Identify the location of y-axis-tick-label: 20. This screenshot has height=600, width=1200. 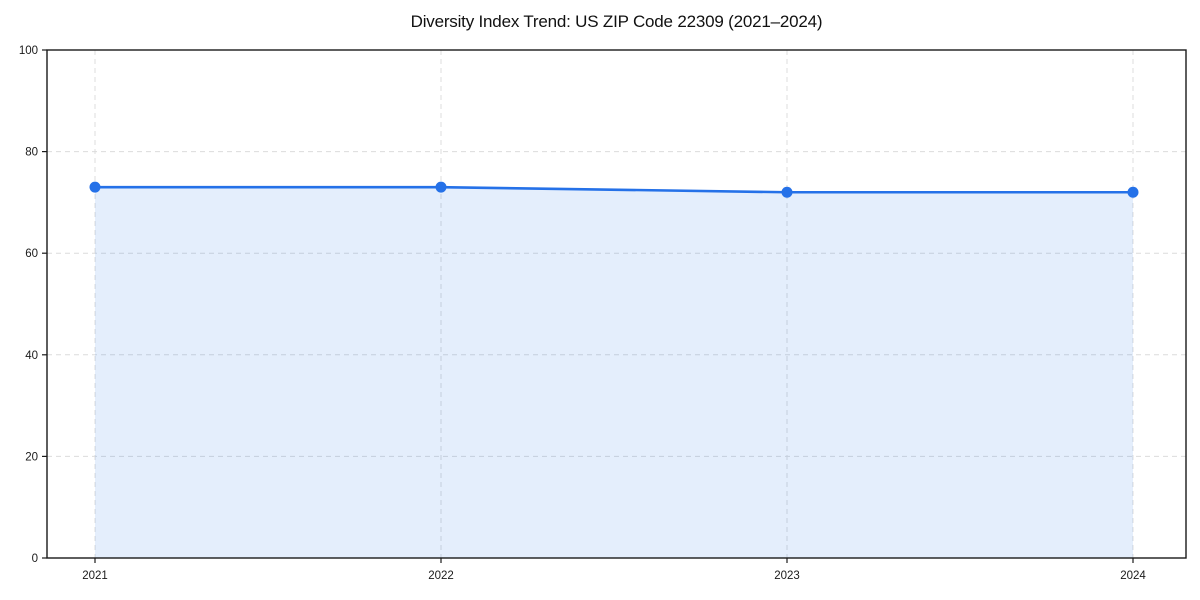
(31, 457).